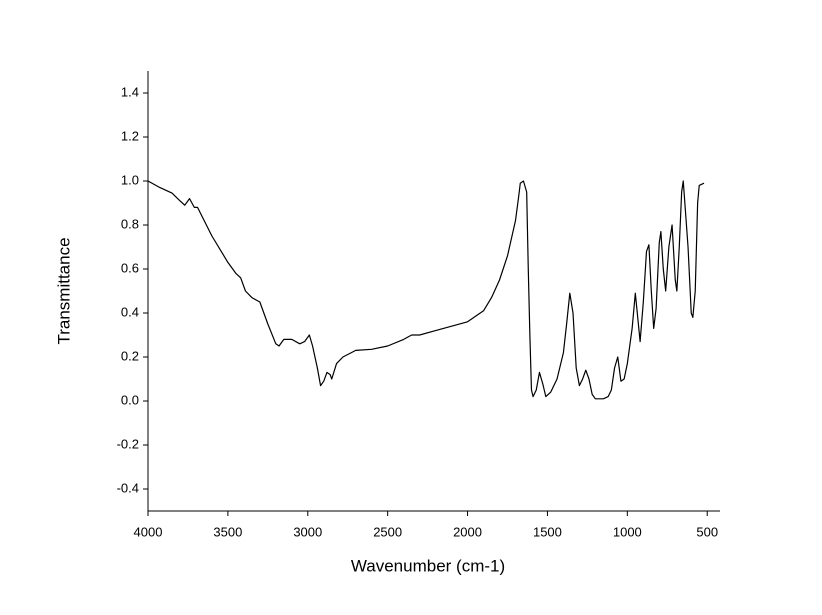 Image resolution: width=822 pixels, height=615 pixels. Describe the element at coordinates (63, 290) in the screenshot. I see `y-axis-label: Transmittance` at that location.